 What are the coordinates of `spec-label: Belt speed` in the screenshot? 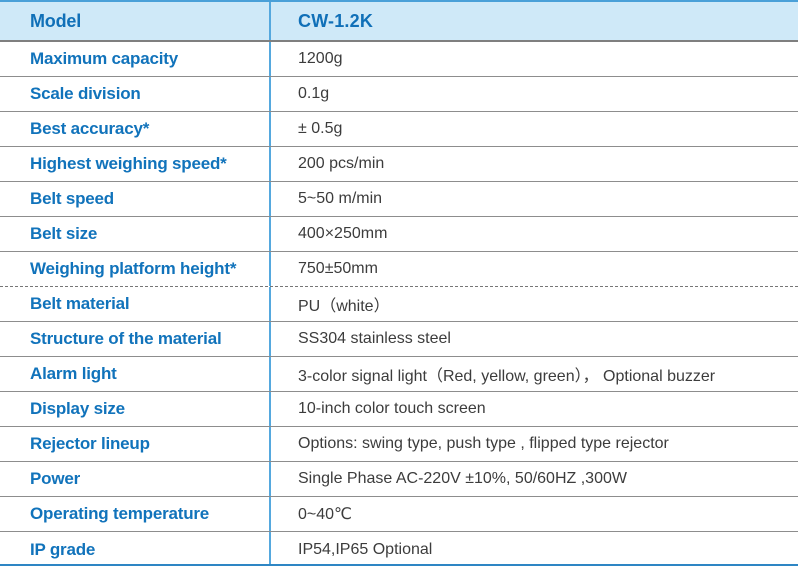 It's located at (72, 198).